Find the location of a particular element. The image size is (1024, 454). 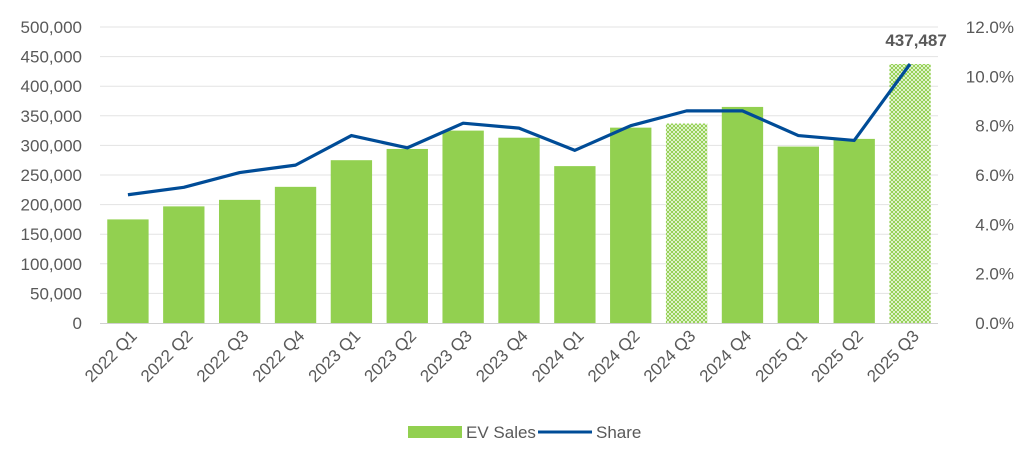

bar-2023-q3 is located at coordinates (463, 226).